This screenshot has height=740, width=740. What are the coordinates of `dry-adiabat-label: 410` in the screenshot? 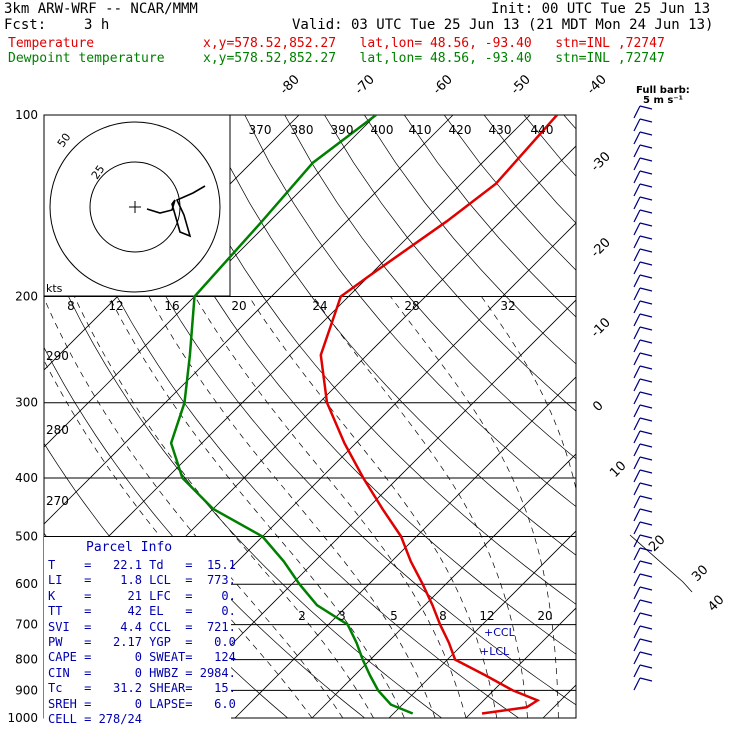 It's located at (420, 130).